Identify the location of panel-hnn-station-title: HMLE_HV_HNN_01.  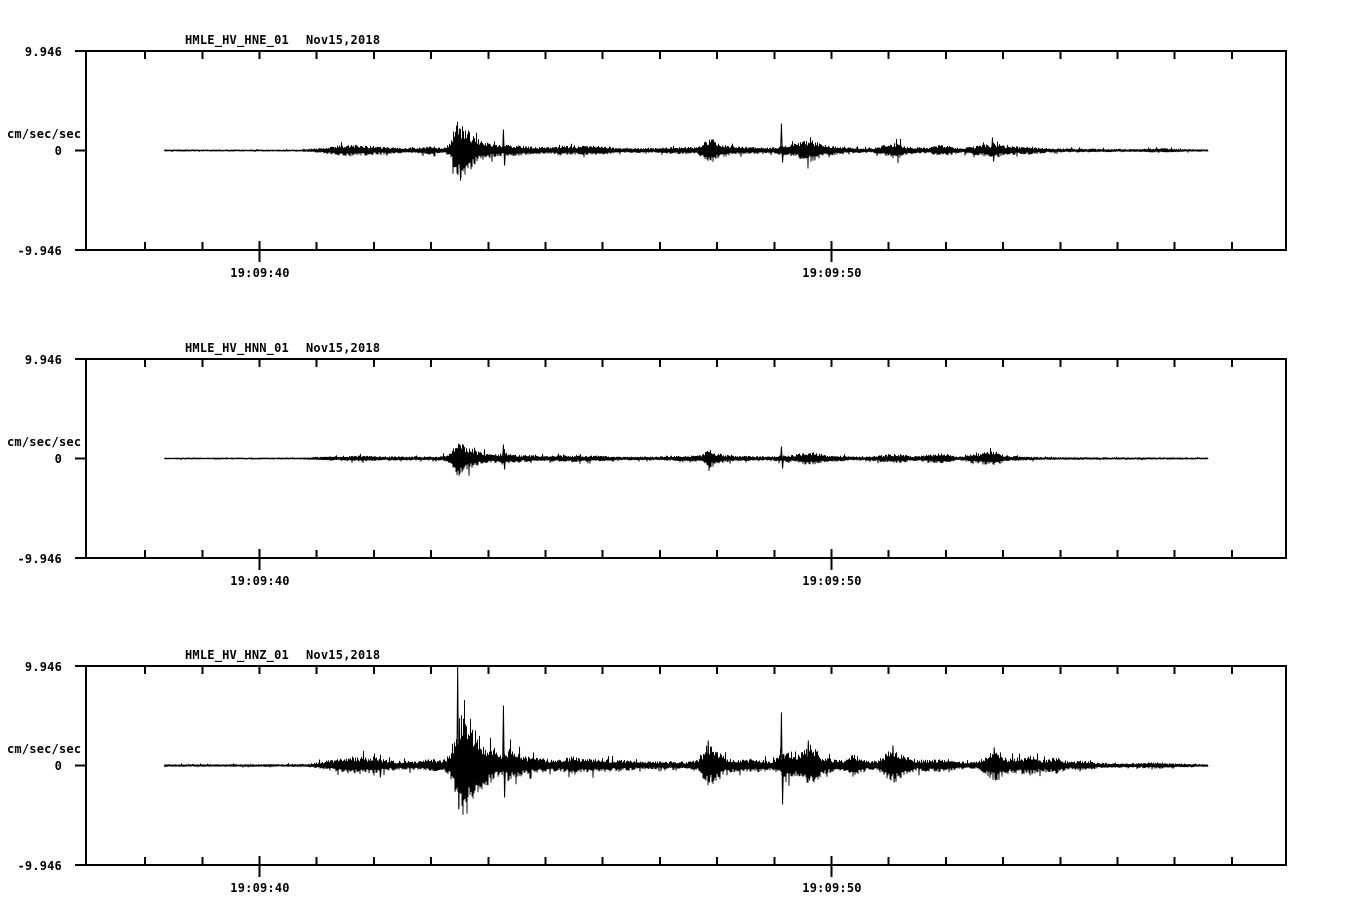
(237, 348).